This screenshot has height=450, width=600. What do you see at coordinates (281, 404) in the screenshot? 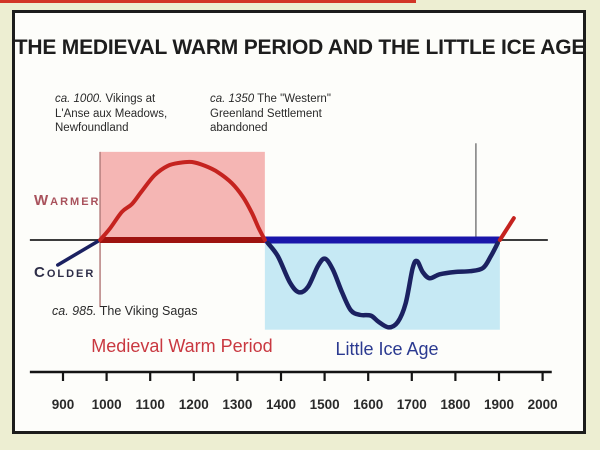
I see `x-tick-label-1400: 1400` at bounding box center [281, 404].